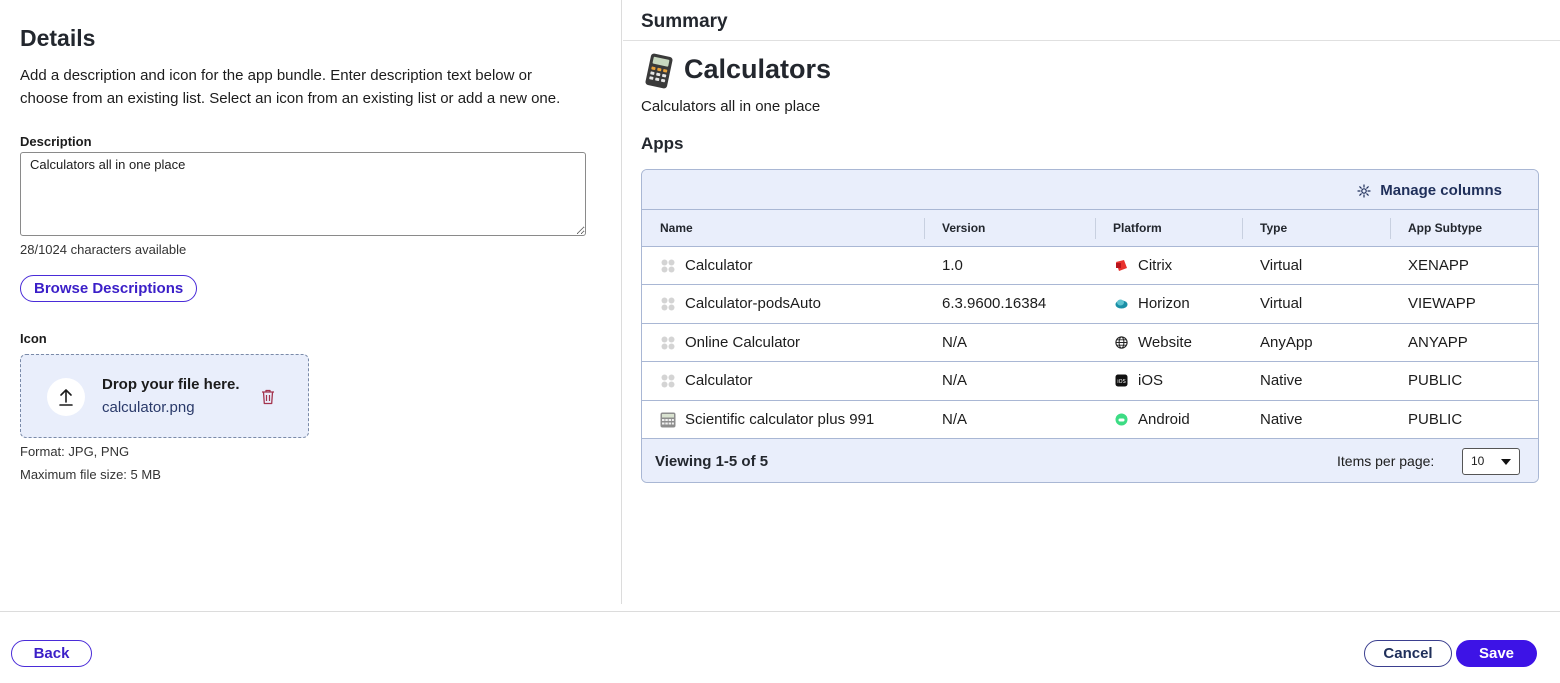 The height and width of the screenshot is (683, 1560). Describe the element at coordinates (668, 420) in the screenshot. I see `scientific-calculator-icon` at that location.